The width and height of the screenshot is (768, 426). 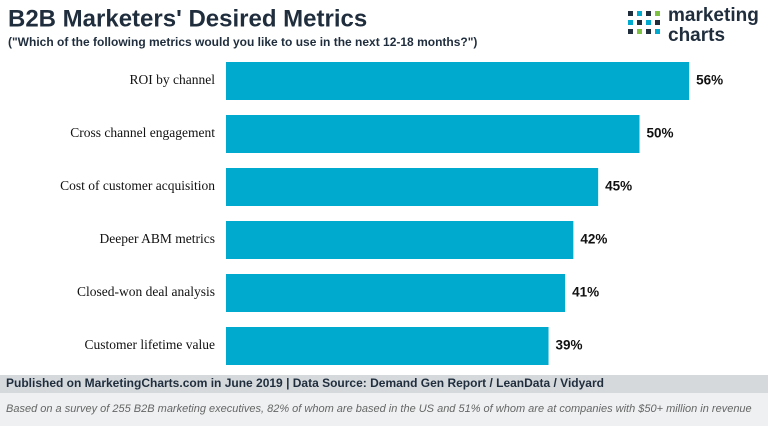 What do you see at coordinates (150, 344) in the screenshot?
I see `category-label: Customer lifetime value` at bounding box center [150, 344].